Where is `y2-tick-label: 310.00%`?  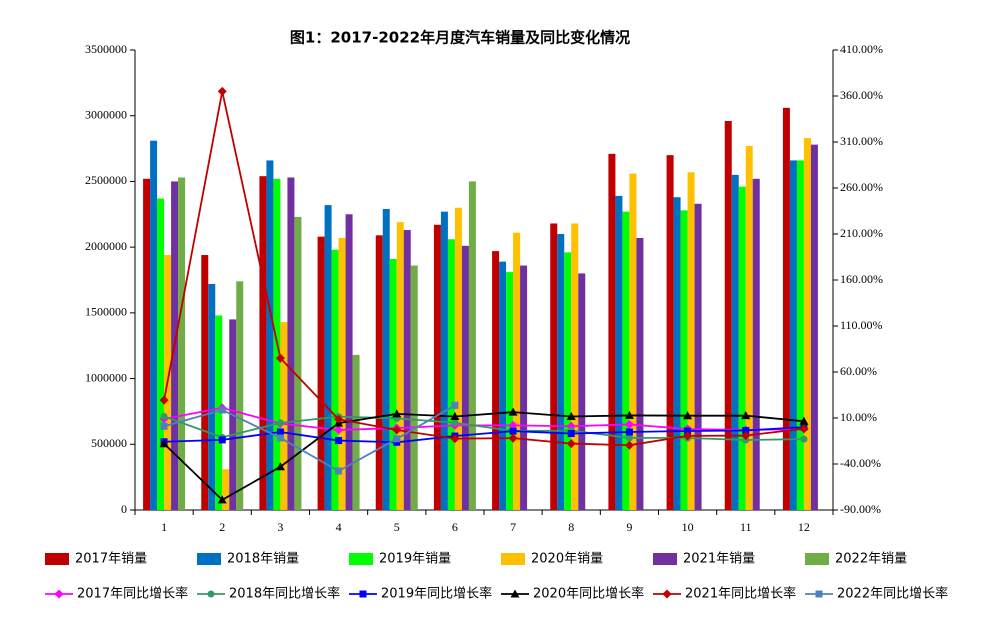 y2-tick-label: 310.00% is located at coordinates (861, 141).